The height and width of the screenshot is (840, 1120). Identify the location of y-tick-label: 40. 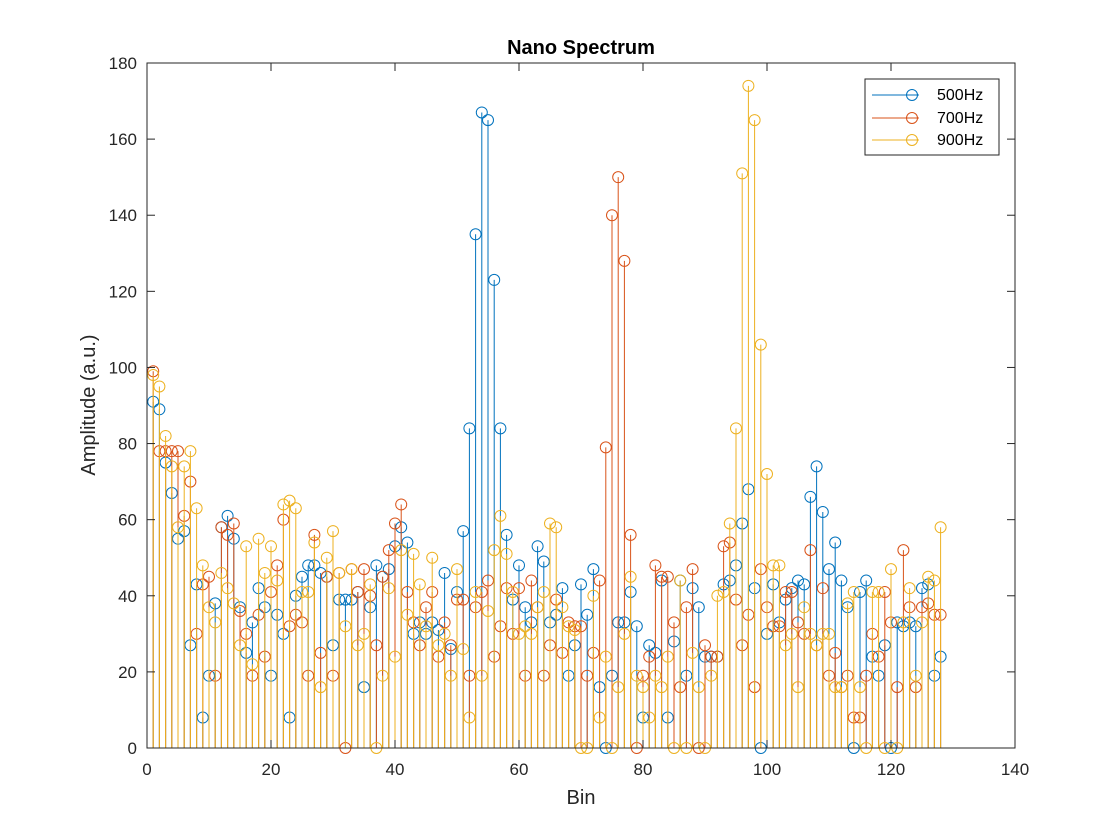
(127, 596).